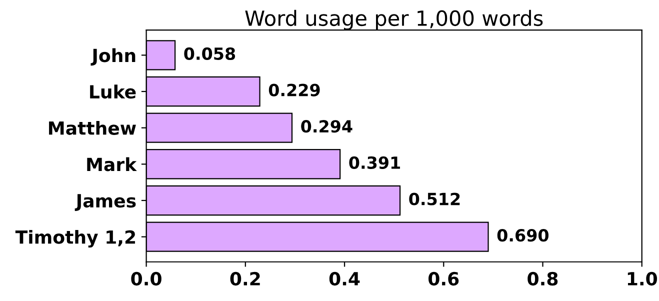  What do you see at coordinates (113, 57) in the screenshot?
I see `y-tick-label: John` at bounding box center [113, 57].